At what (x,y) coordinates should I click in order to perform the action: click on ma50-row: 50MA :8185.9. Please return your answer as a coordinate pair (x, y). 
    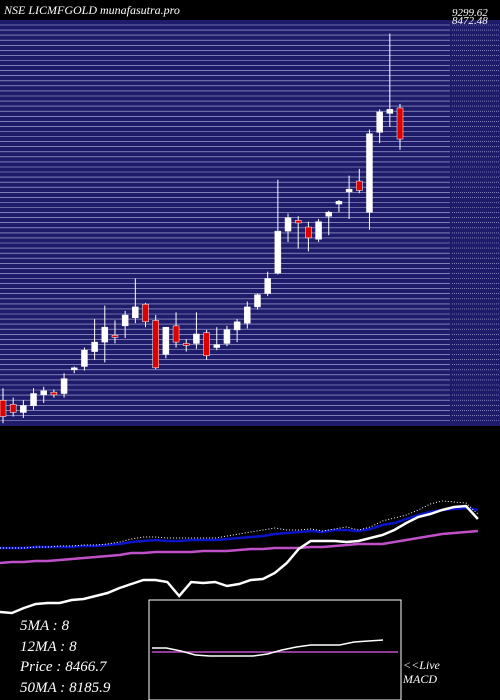
    Looking at the image, I should click on (65, 688).